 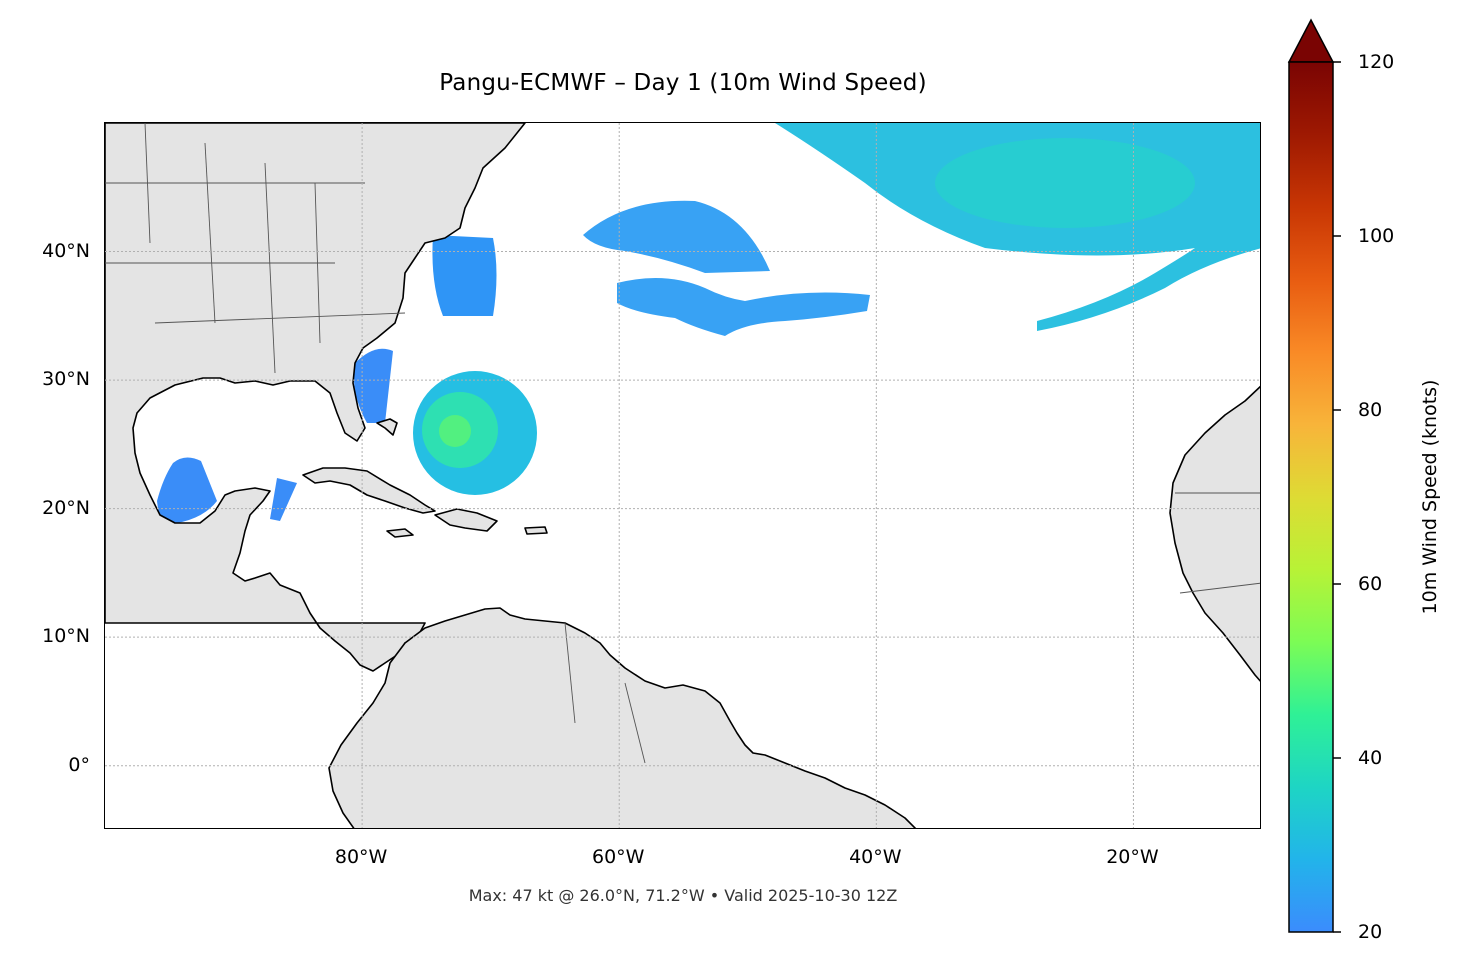 I want to click on colorbar-tick-label: 80, so click(x=1370, y=410).